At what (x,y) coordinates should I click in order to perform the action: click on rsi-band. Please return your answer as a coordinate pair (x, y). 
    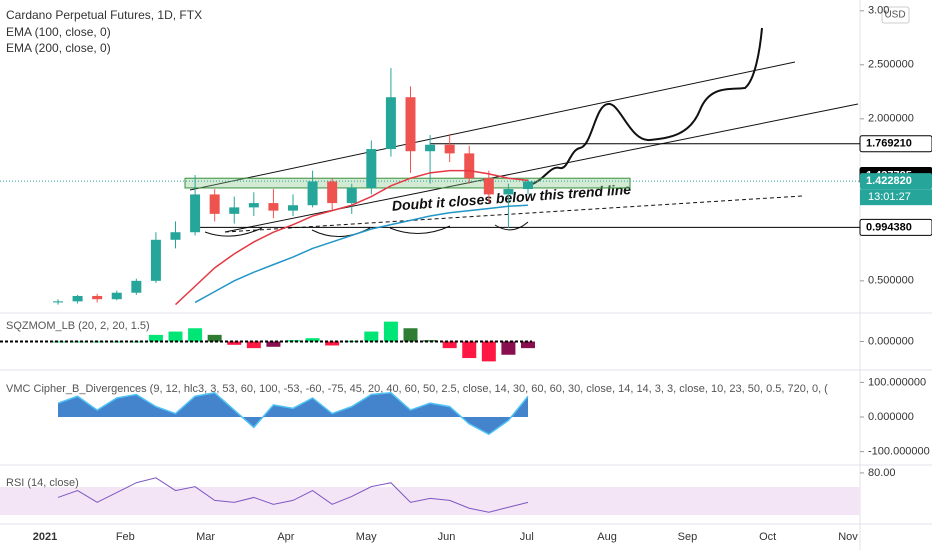
    Looking at the image, I should click on (430, 501).